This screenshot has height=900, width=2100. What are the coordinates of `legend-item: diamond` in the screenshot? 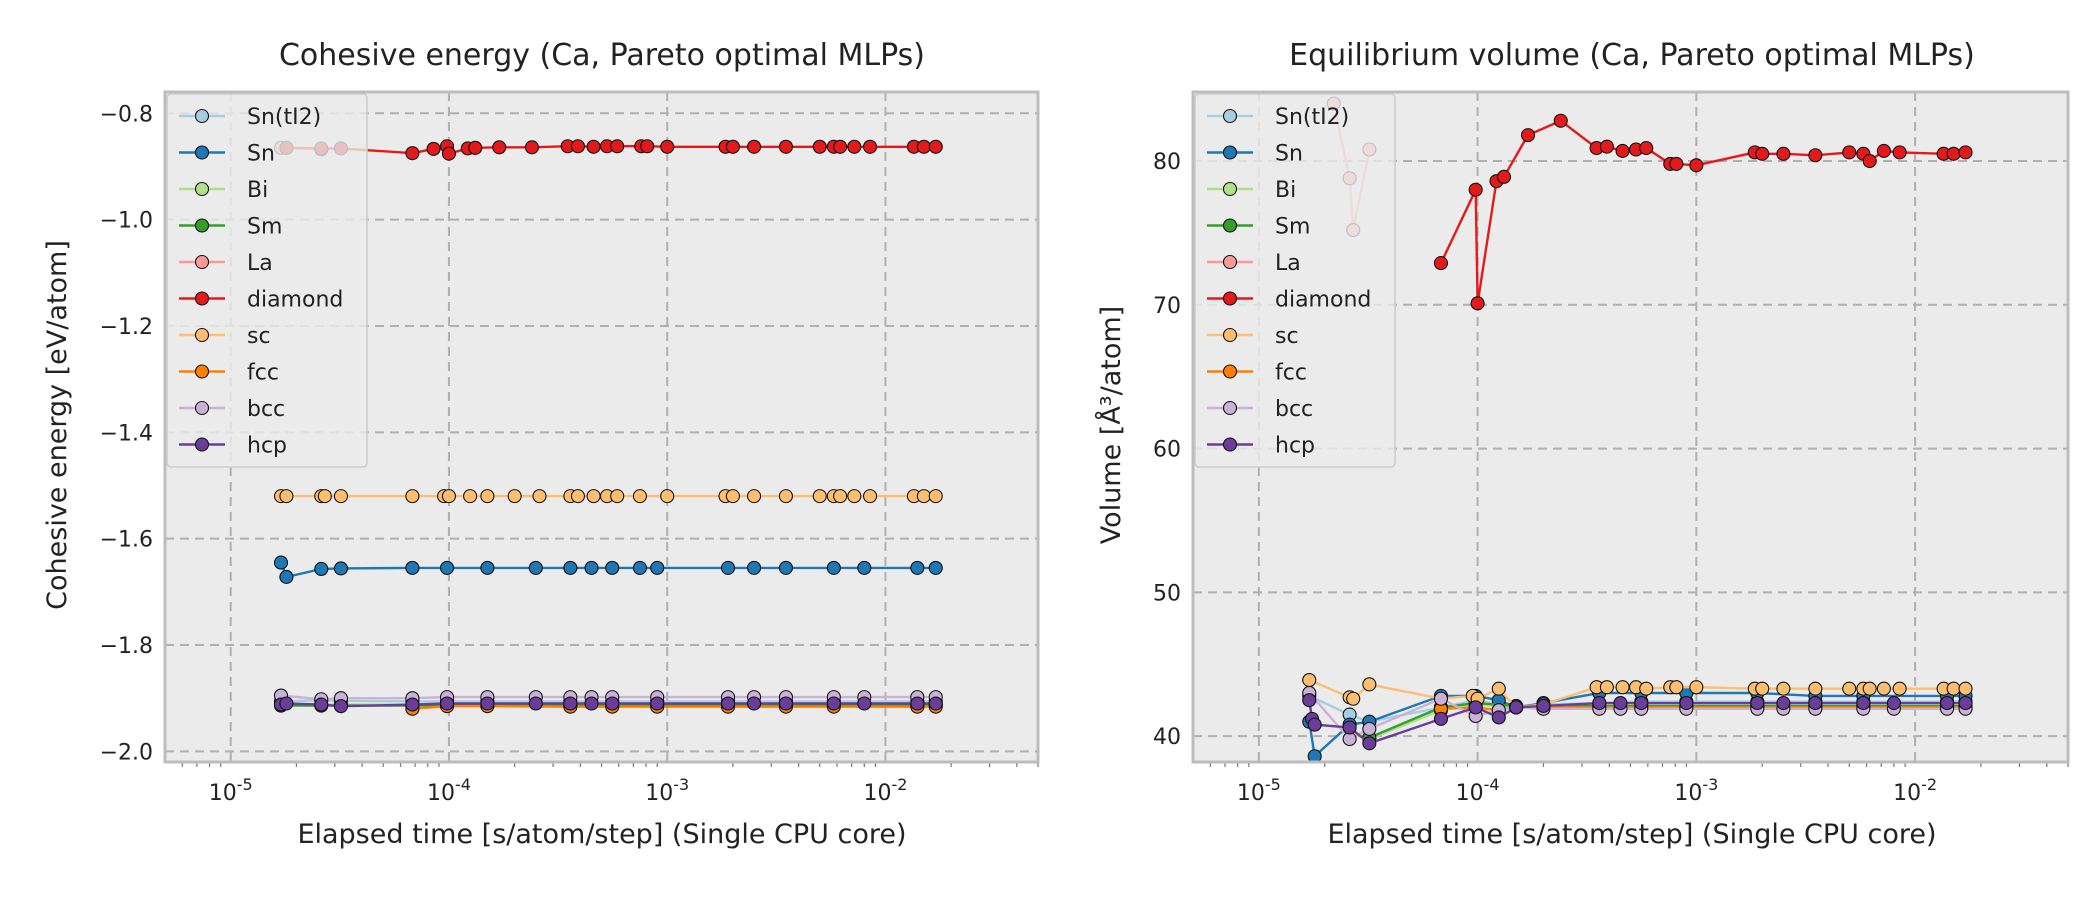 It's located at (261, 300).